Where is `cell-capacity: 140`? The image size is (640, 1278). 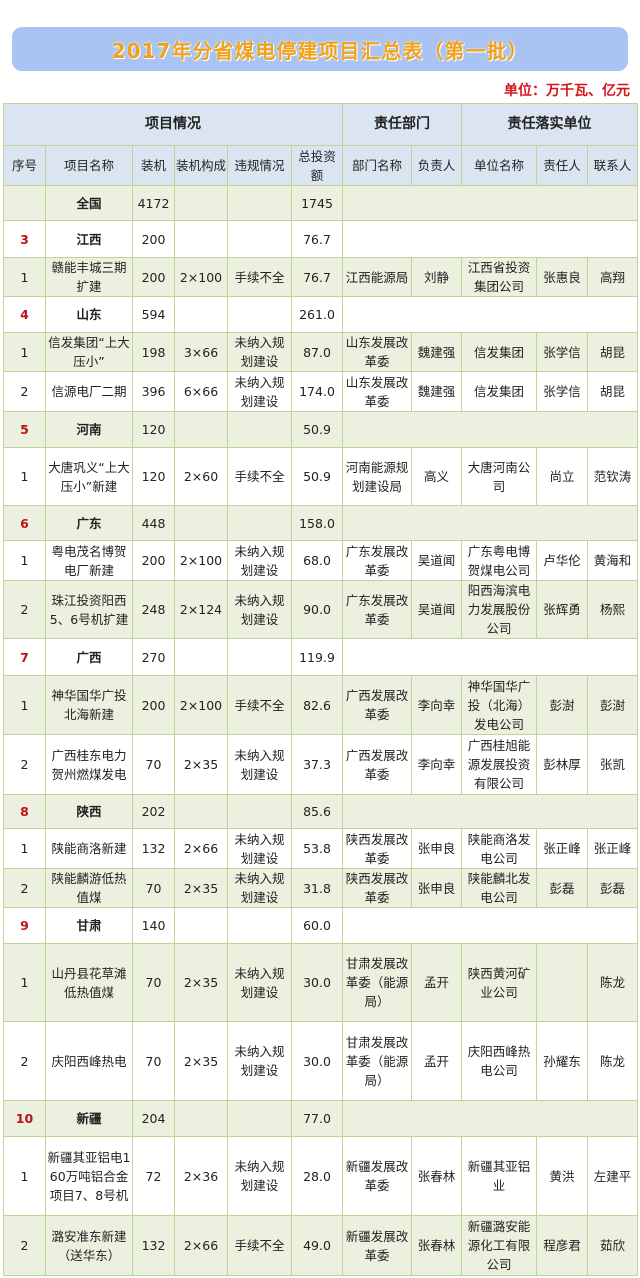 cell-capacity: 140 is located at coordinates (153, 925).